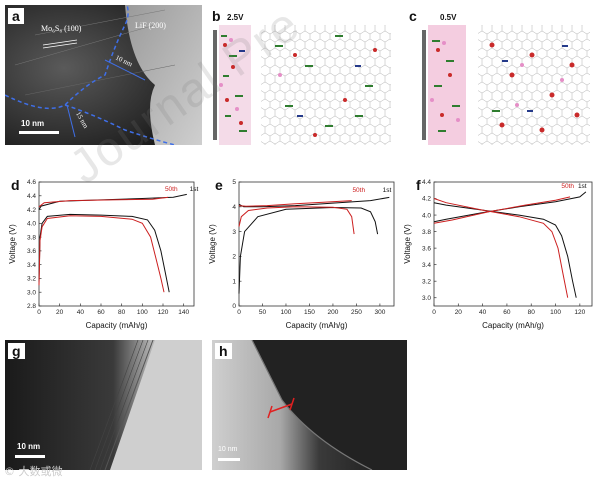 The image size is (600, 483). I want to click on simulation-graphic-c, so click(506, 85).